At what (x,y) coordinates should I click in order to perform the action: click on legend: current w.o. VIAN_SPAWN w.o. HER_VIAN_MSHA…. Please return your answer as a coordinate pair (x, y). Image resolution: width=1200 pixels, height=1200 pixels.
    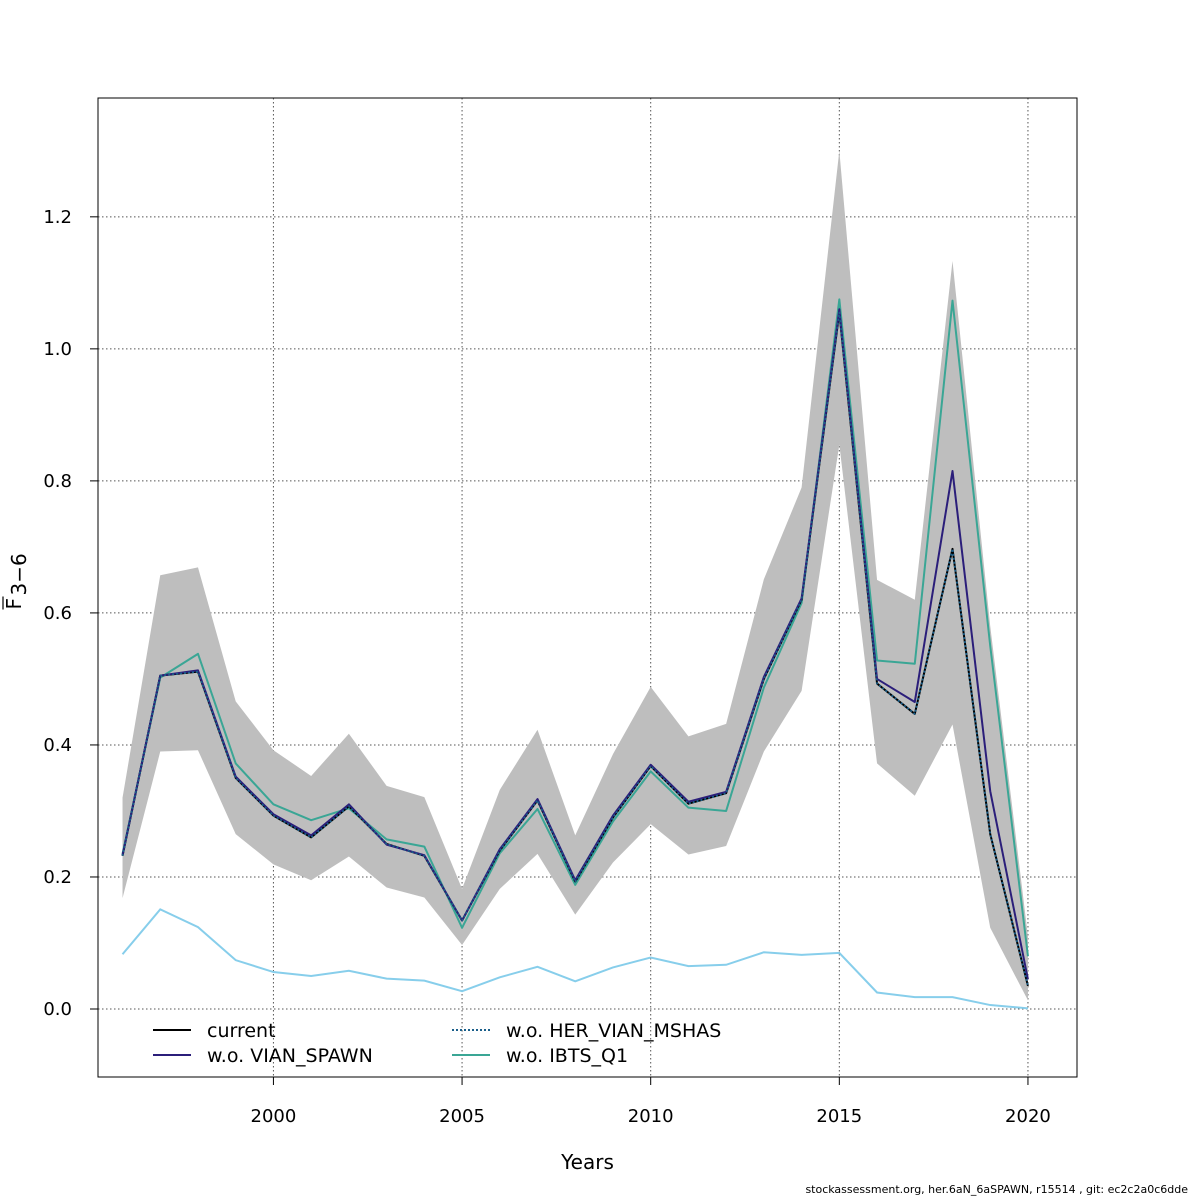
    Looking at the image, I should click on (437, 1043).